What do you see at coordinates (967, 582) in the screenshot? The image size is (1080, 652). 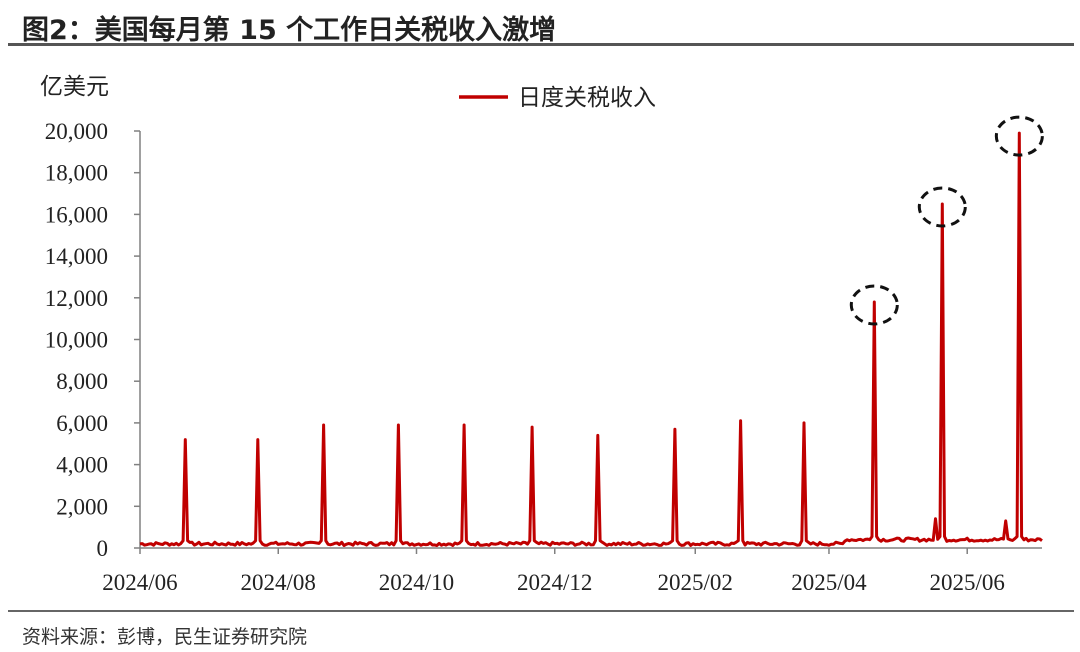 I see `x-tick-label: 2025/06` at bounding box center [967, 582].